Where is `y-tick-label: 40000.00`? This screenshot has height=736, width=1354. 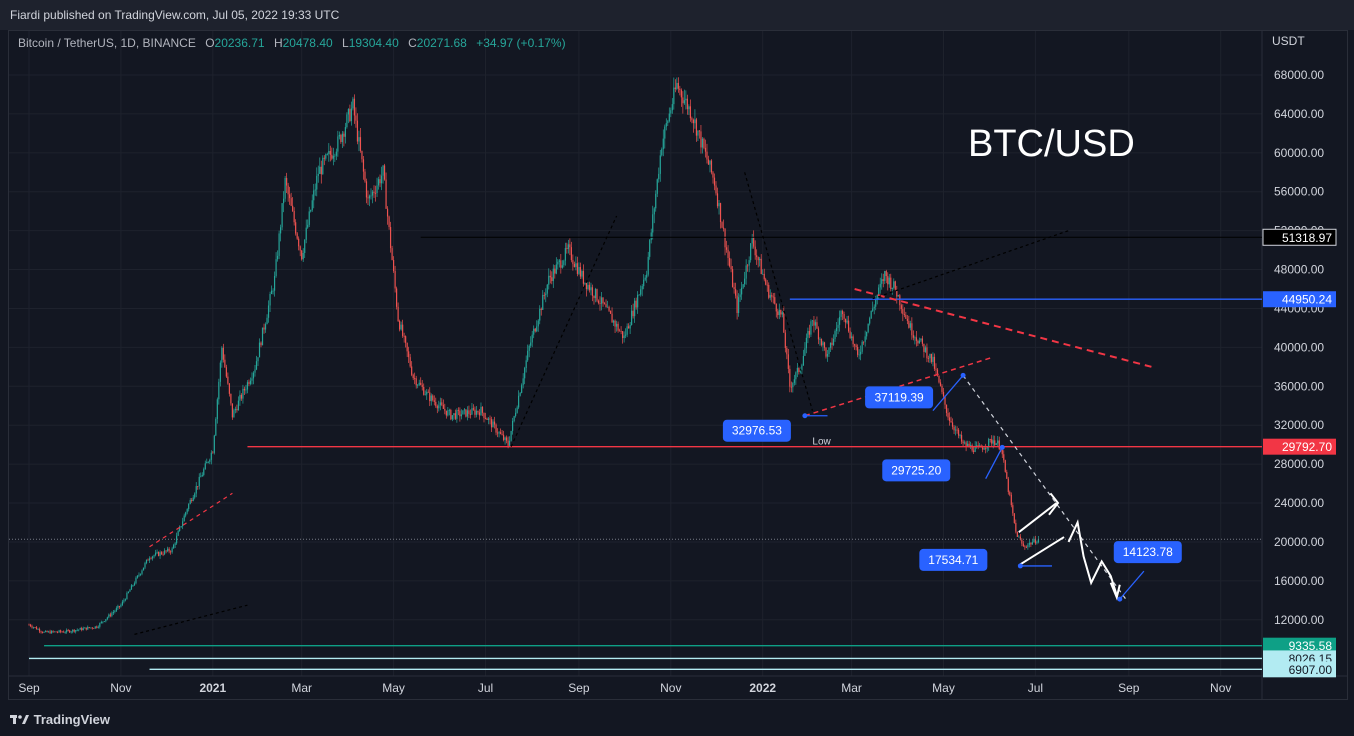 y-tick-label: 40000.00 is located at coordinates (1299, 347).